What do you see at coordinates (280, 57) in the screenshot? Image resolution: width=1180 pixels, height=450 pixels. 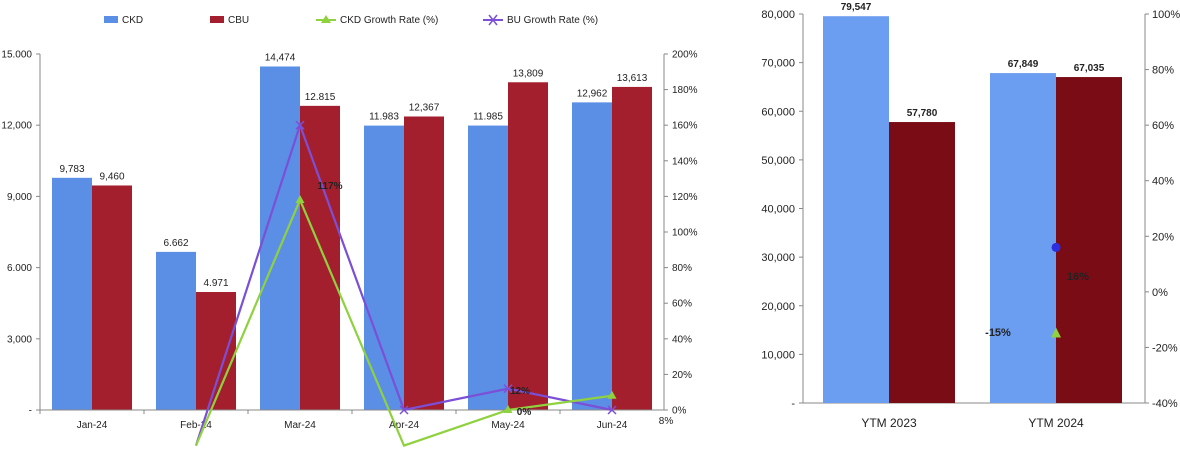 I see `bar-label-ckd: 14,474` at bounding box center [280, 57].